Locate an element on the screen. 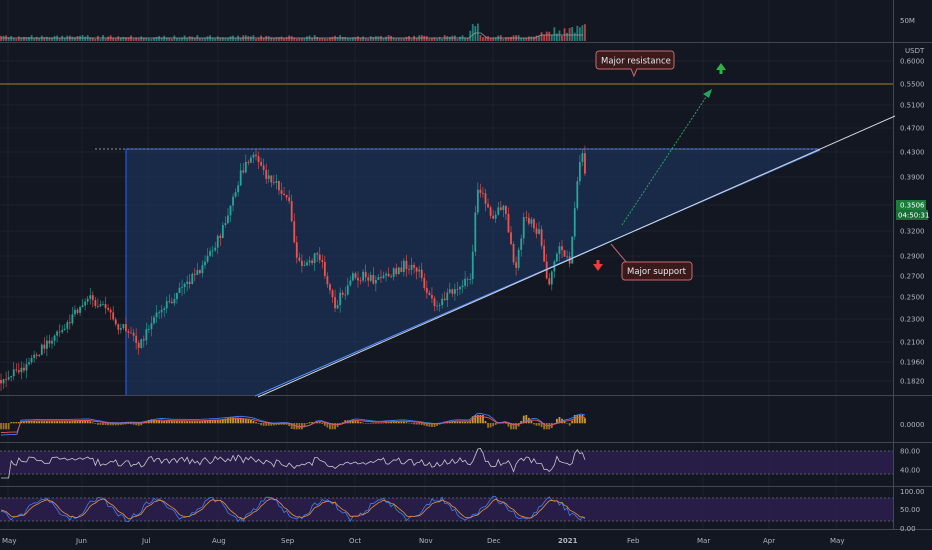  major-support-callout: Major support is located at coordinates (651, 262).